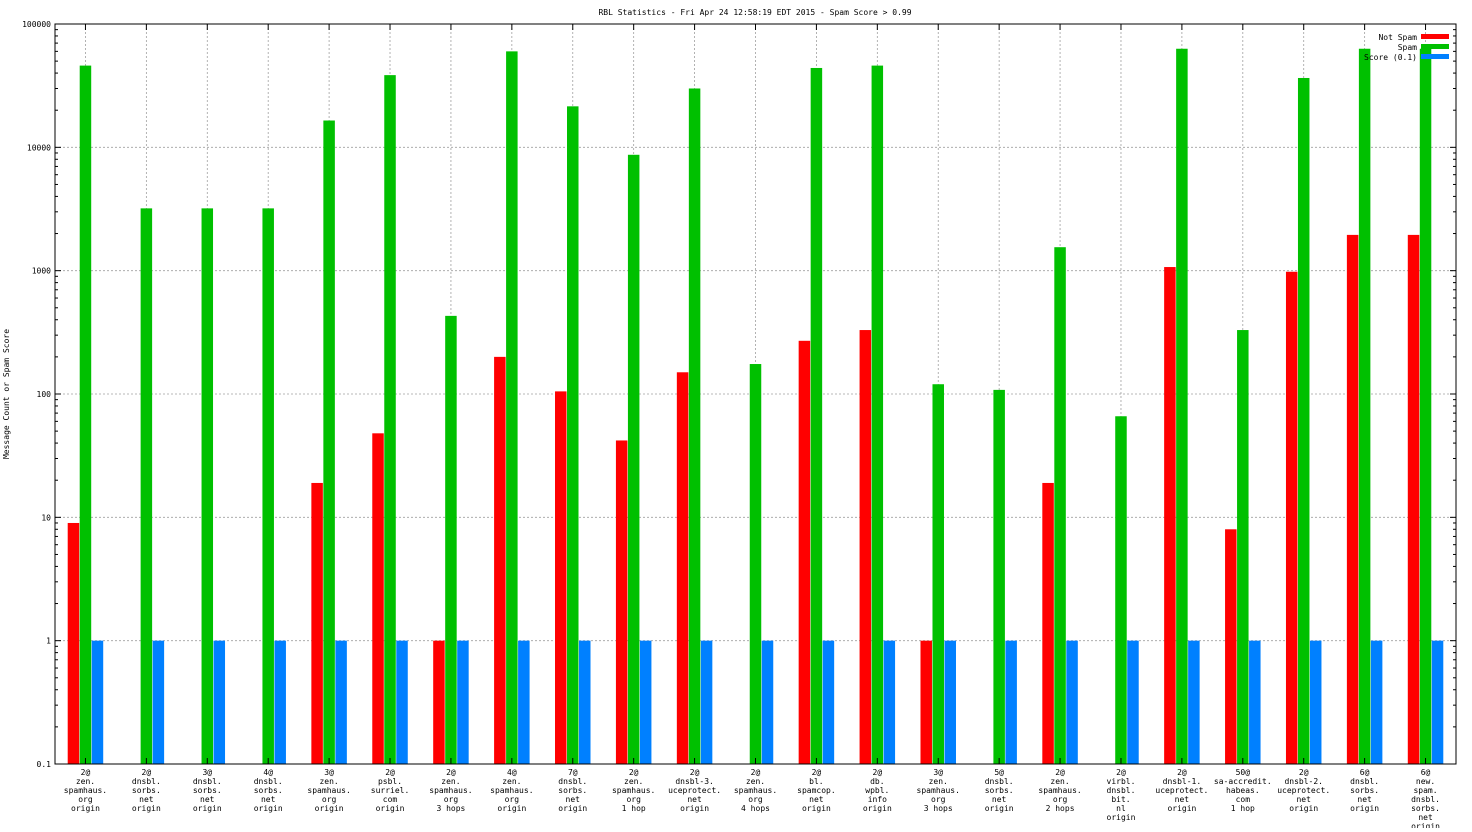  I want to click on x-tick-label-line: info, so click(877, 799).